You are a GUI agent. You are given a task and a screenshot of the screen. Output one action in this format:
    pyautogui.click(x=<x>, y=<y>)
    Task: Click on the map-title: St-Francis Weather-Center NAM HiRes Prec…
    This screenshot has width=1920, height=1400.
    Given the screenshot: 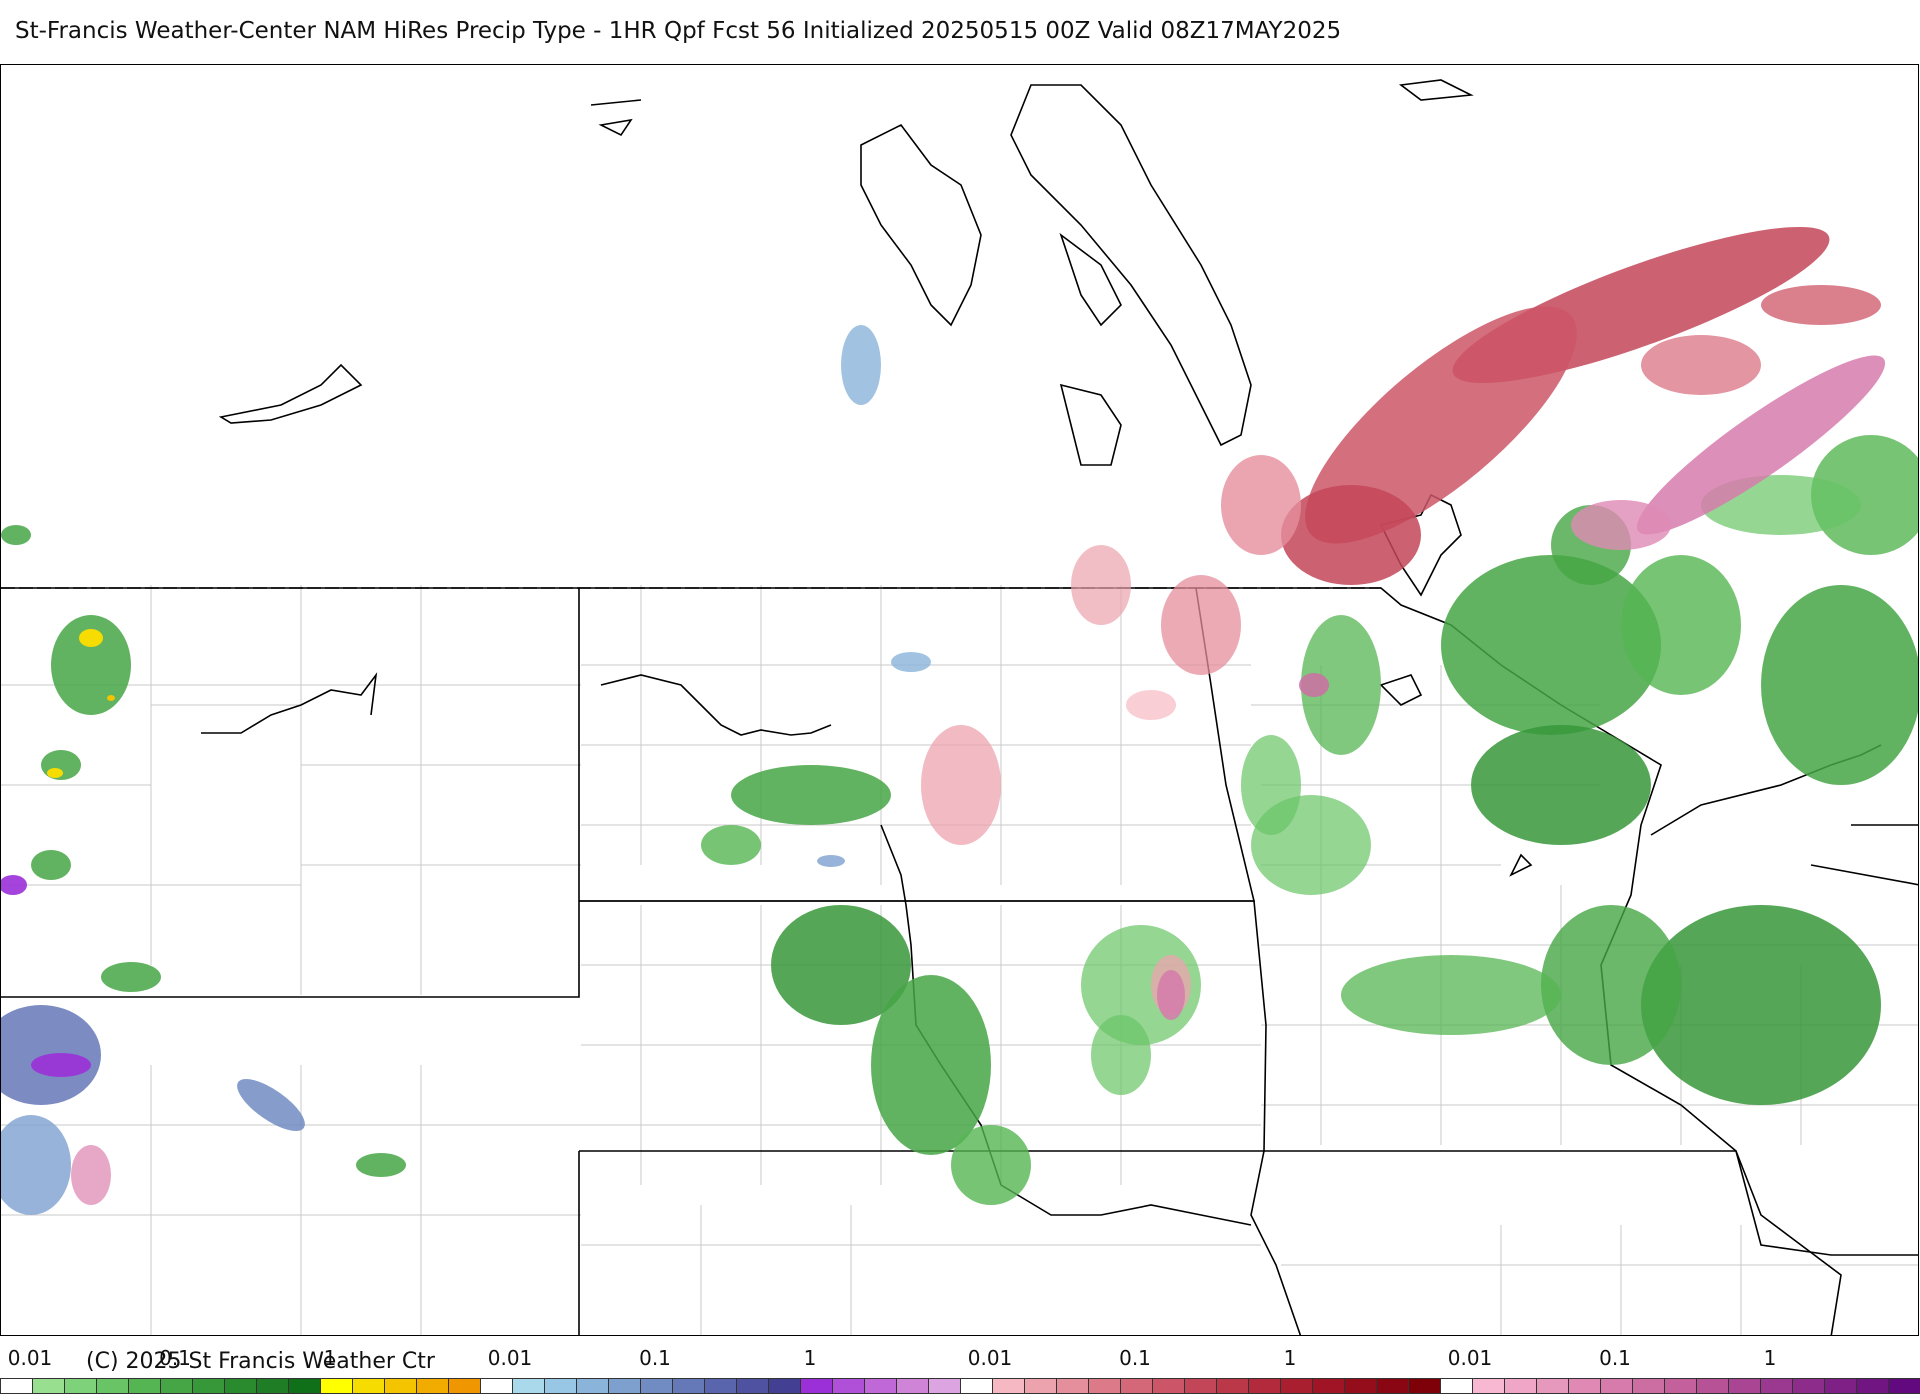 What is the action you would take?
    pyautogui.click(x=678, y=31)
    